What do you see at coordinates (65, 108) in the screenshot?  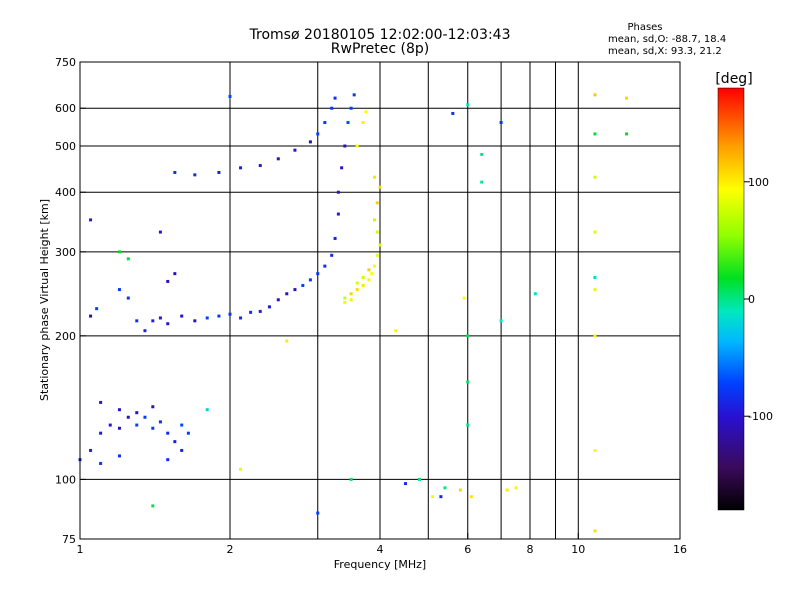 I see `y-tick-label: 600` at bounding box center [65, 108].